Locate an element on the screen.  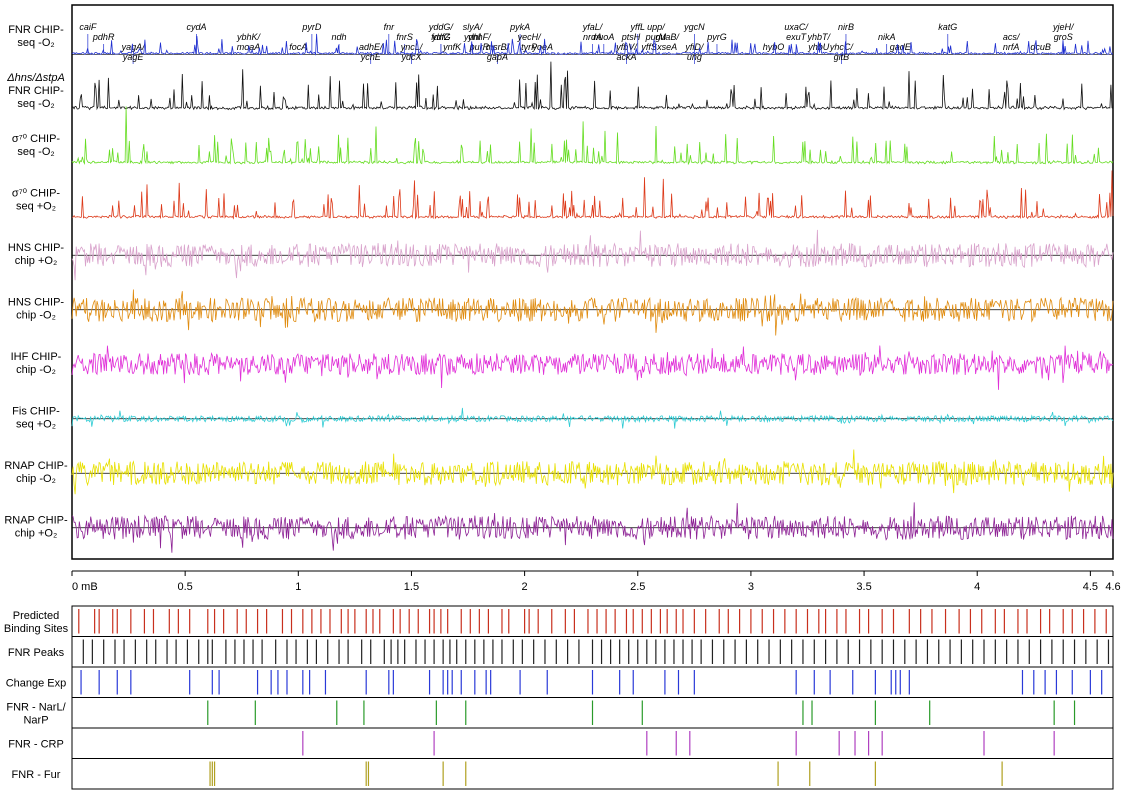
gene-label: purR is located at coordinates (479, 47).